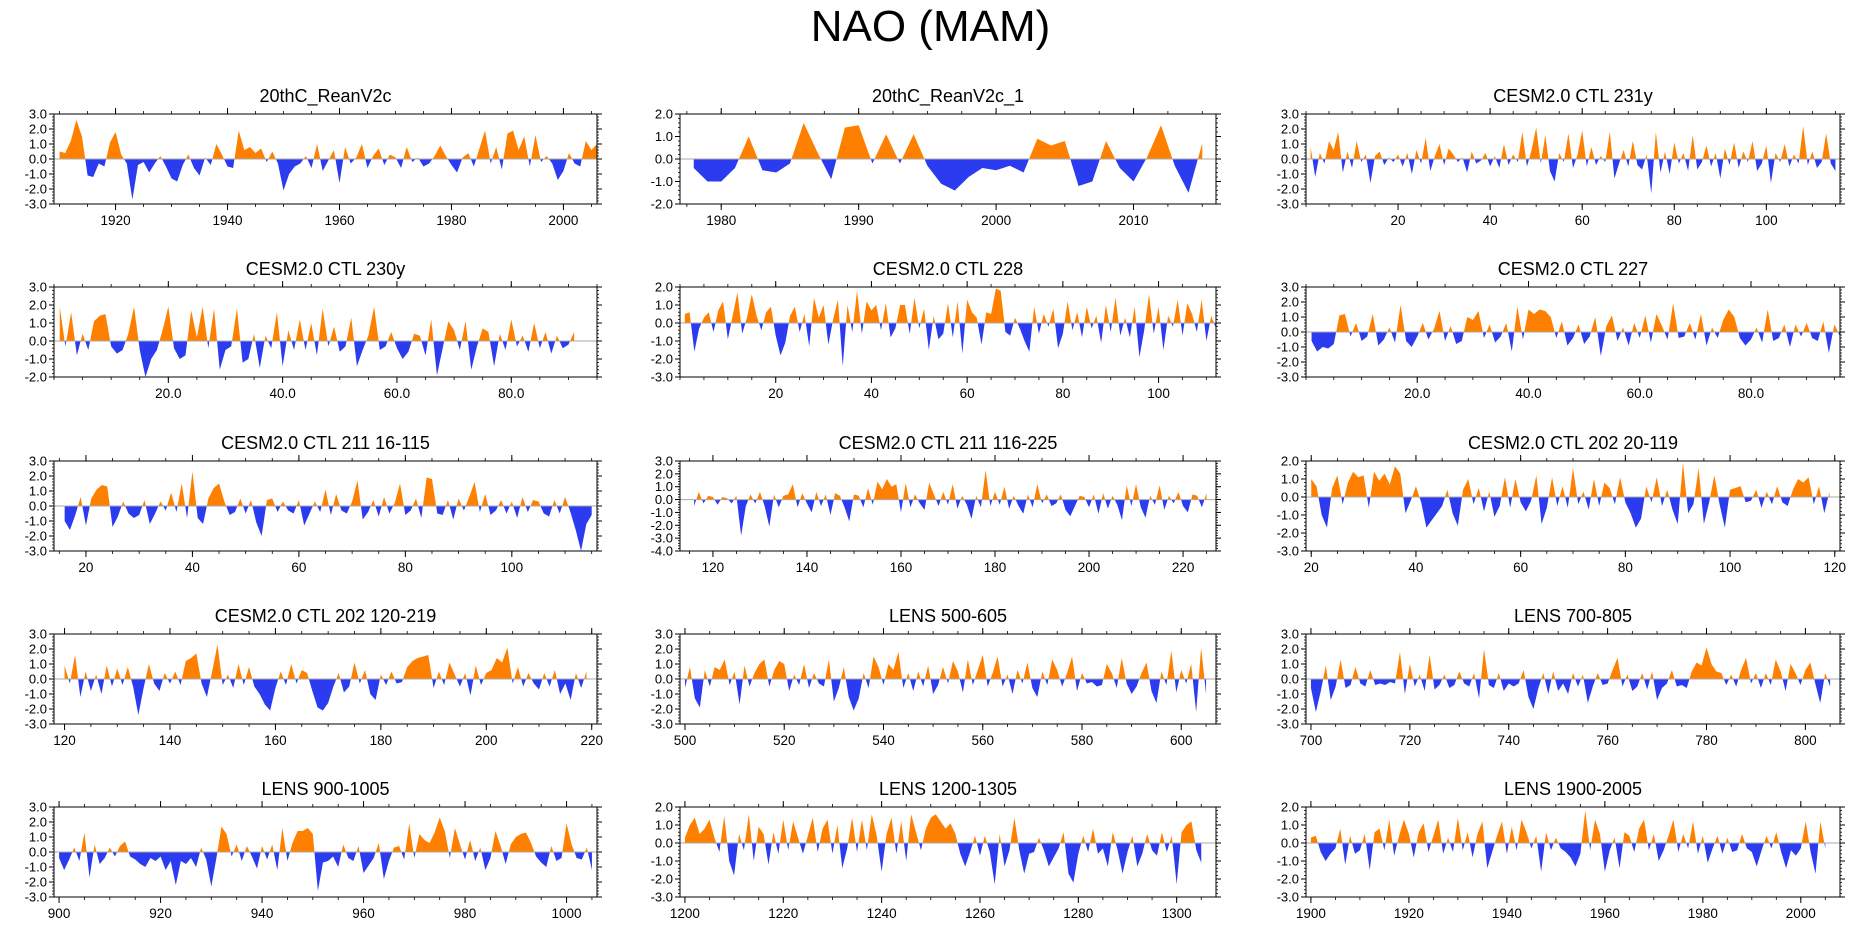 Image resolution: width=1861 pixels, height=937 pixels. What do you see at coordinates (685, 740) in the screenshot?
I see `x-tick-label: 500` at bounding box center [685, 740].